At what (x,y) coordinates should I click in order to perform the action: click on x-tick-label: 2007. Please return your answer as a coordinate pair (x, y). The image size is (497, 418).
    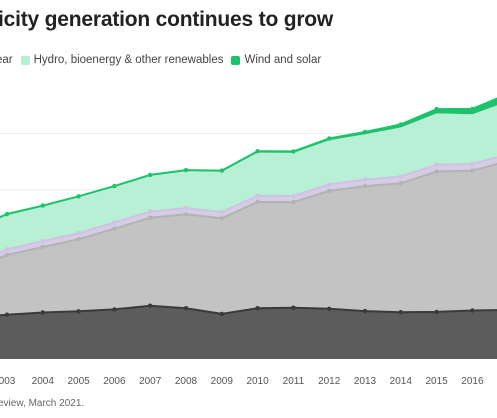
    Looking at the image, I should click on (150, 381).